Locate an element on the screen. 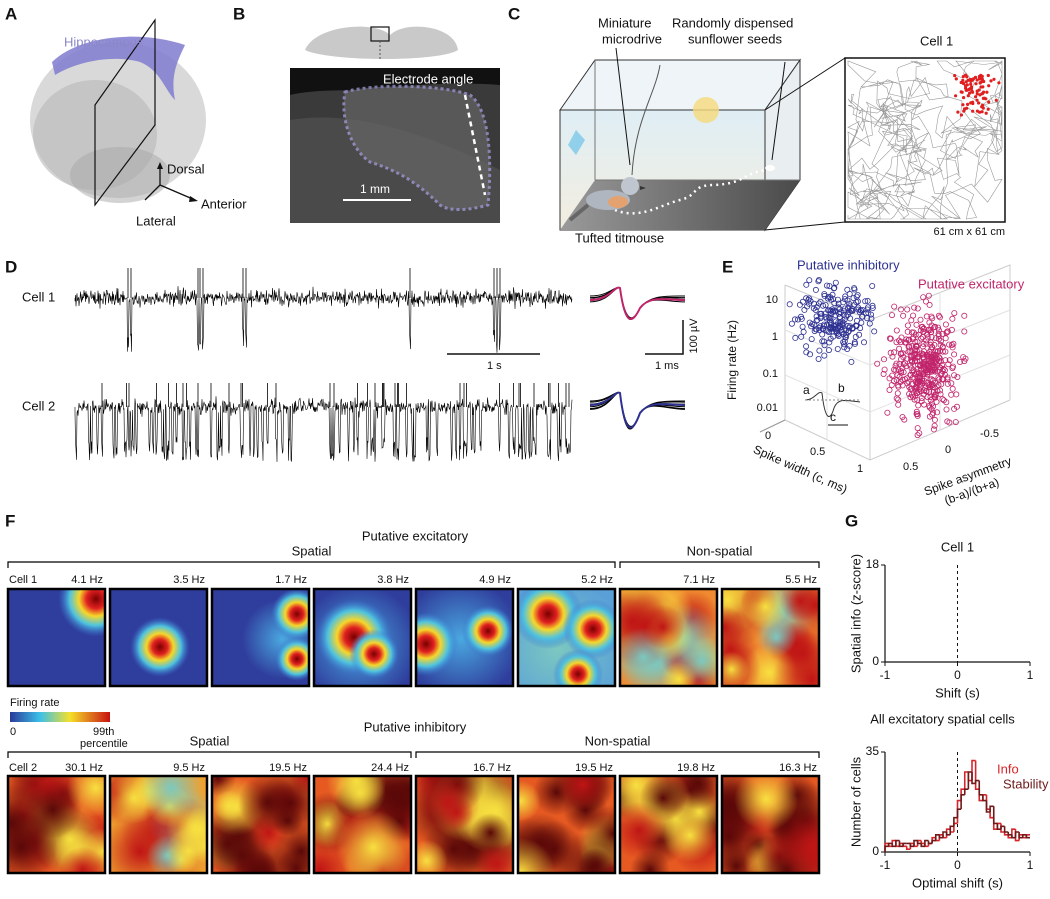 The height and width of the screenshot is (899, 1050). y-tick-label: 18 is located at coordinates (873, 564).